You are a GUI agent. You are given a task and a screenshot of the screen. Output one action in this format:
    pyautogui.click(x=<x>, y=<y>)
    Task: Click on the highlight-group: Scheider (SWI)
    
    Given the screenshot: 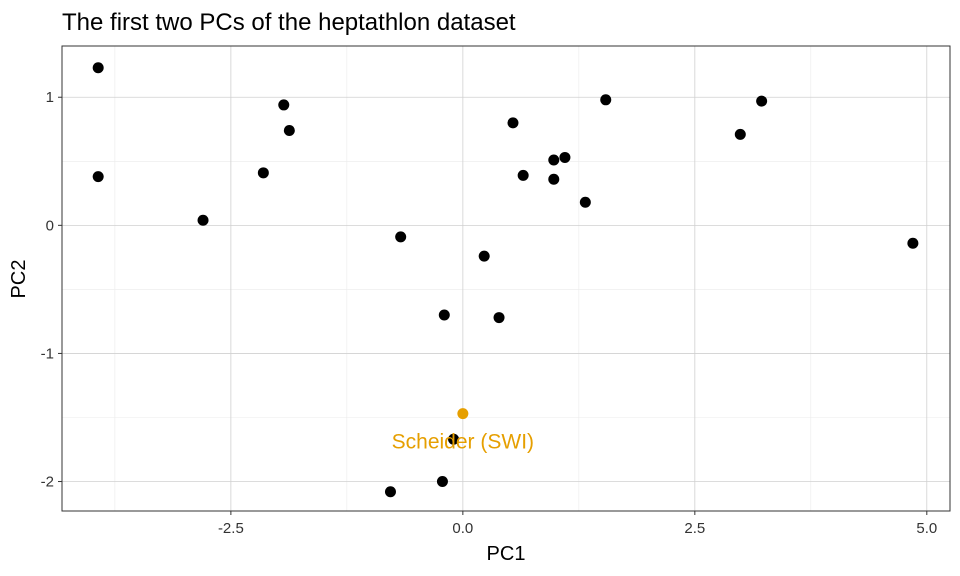 What is the action you would take?
    pyautogui.click(x=463, y=431)
    